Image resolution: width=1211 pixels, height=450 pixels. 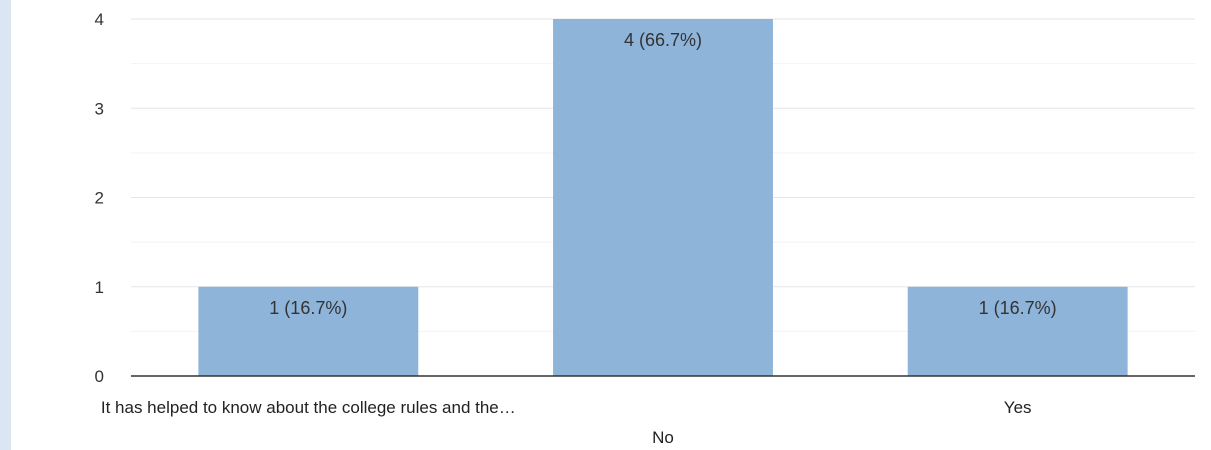 I want to click on y-tick-label: 2, so click(x=99, y=198).